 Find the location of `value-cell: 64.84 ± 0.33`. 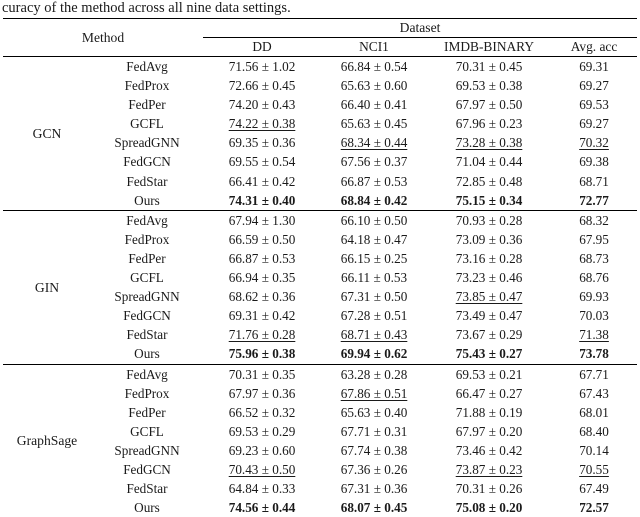

value-cell: 64.84 ± 0.33 is located at coordinates (262, 488).